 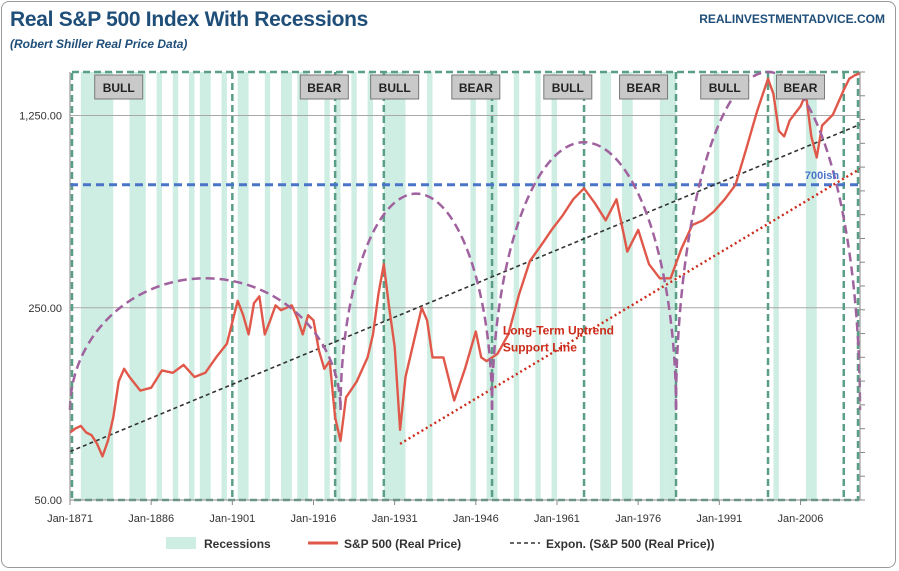 What do you see at coordinates (99, 44) in the screenshot?
I see `chart-subtitle: (Robert Shiller Real Price Data)` at bounding box center [99, 44].